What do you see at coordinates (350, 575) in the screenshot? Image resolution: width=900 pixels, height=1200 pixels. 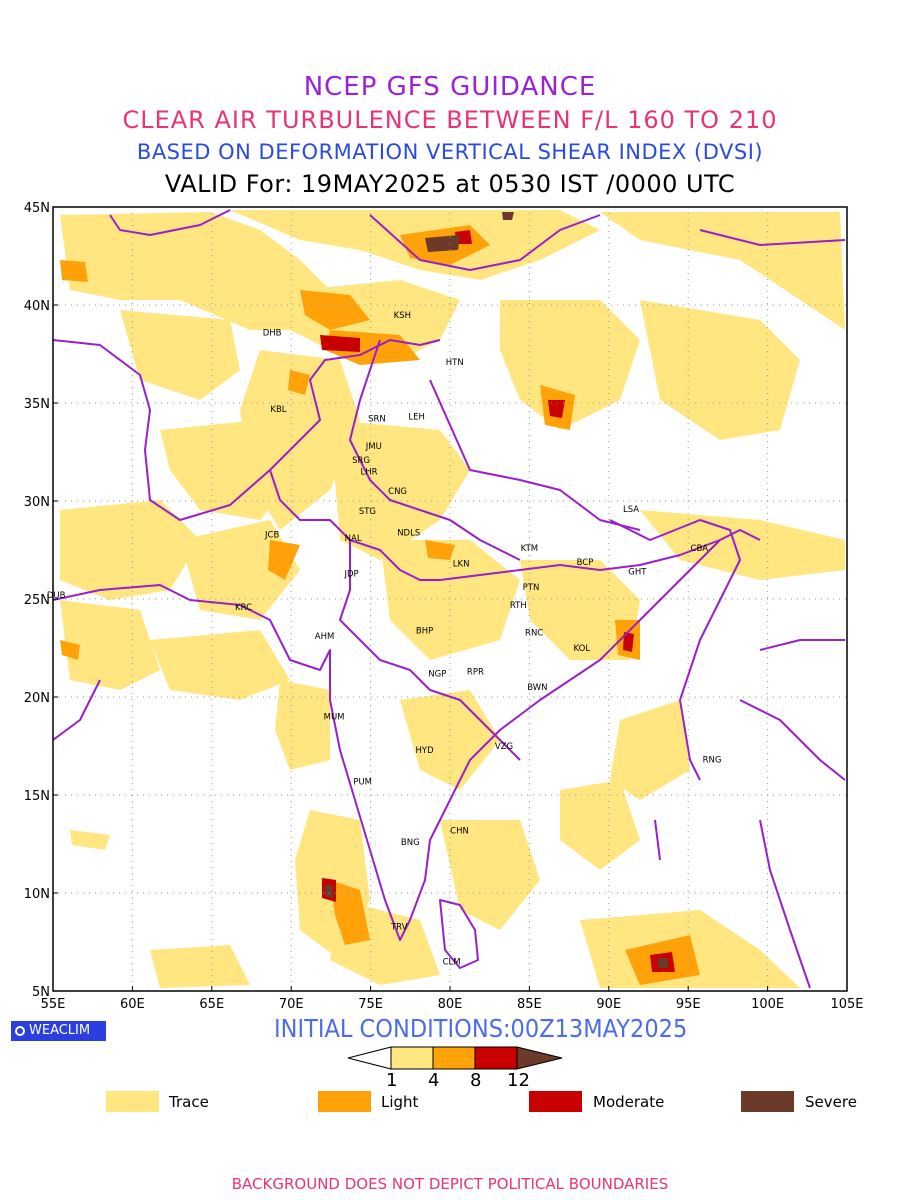 I see `city-label: JDP` at bounding box center [350, 575].